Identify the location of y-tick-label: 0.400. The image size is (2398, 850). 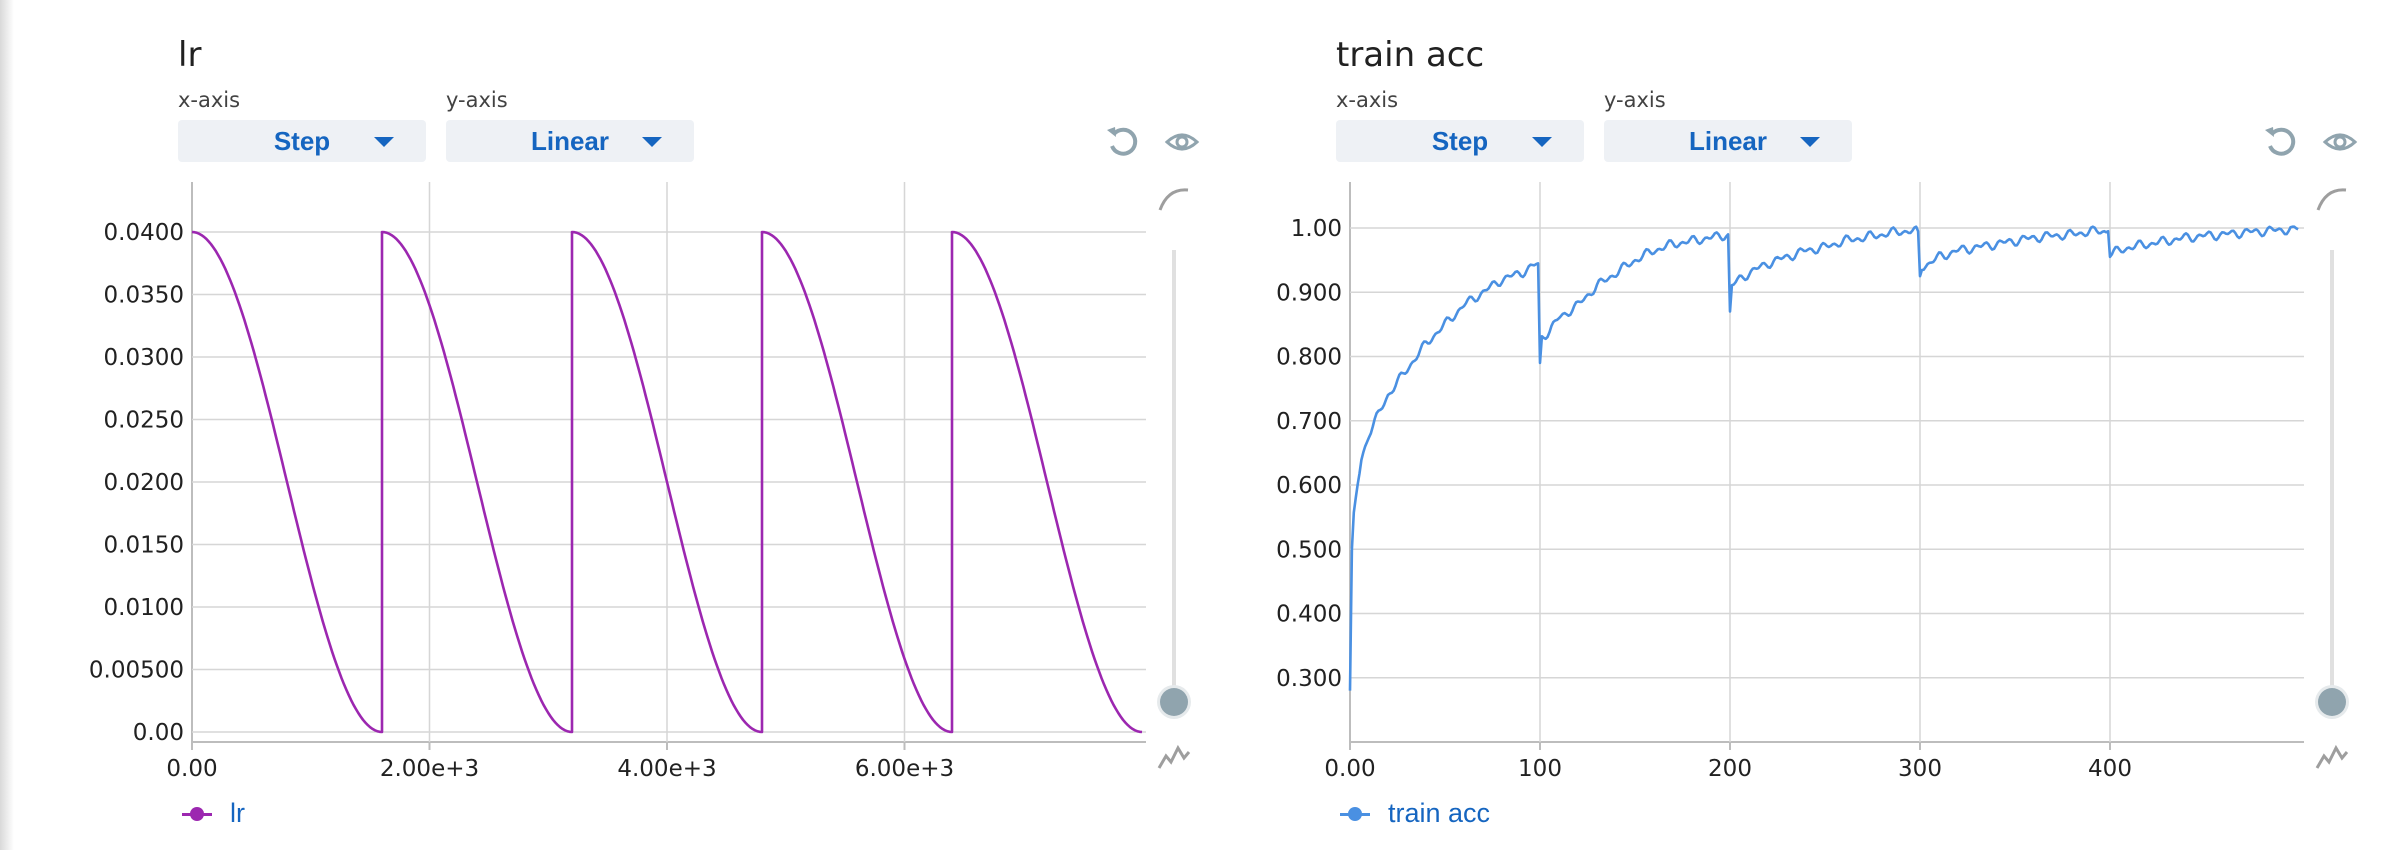
(1309, 615).